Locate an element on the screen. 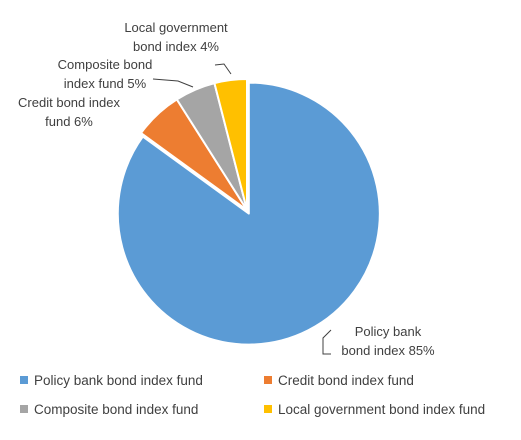 The image size is (521, 440). legend-label: Policy bank bond index fund is located at coordinates (118, 380).